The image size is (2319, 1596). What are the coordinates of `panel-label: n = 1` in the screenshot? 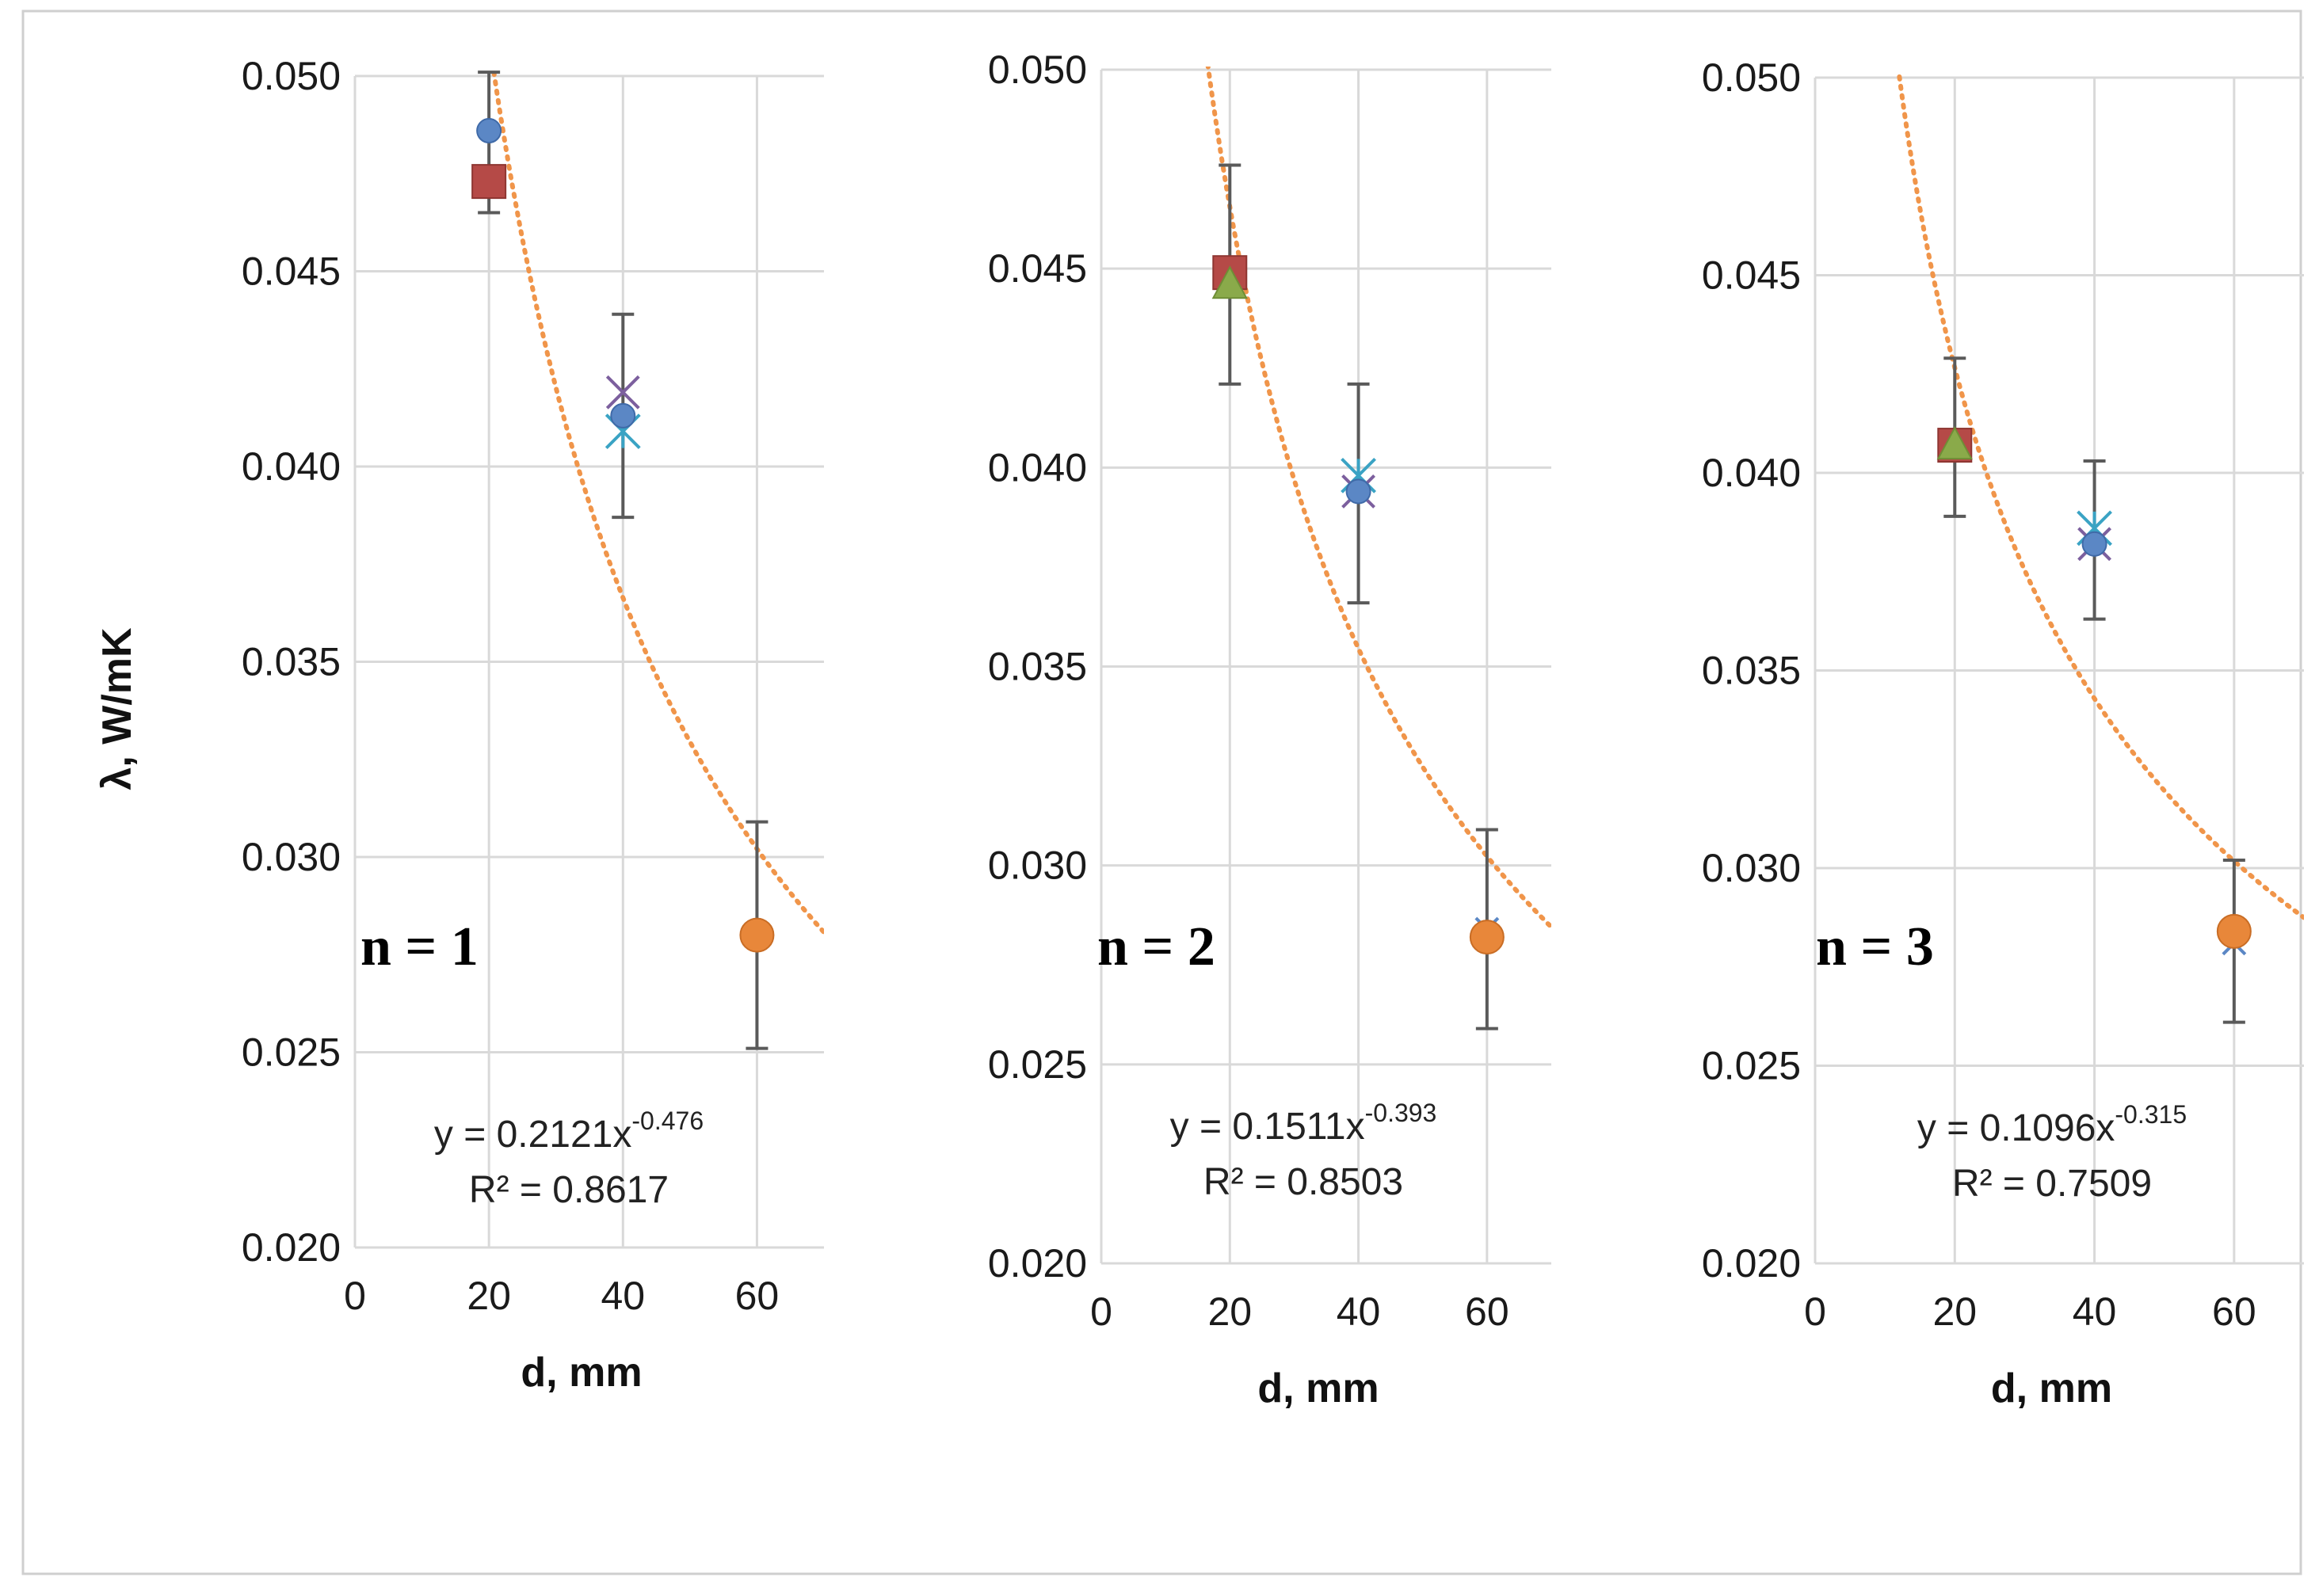 It's located at (420, 946).